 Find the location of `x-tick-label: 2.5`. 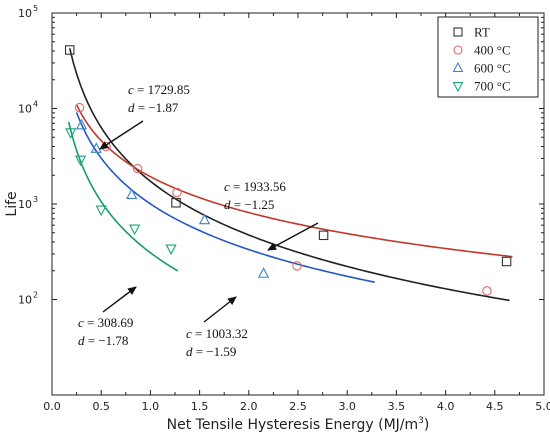

x-tick-label: 2.5 is located at coordinates (298, 406).